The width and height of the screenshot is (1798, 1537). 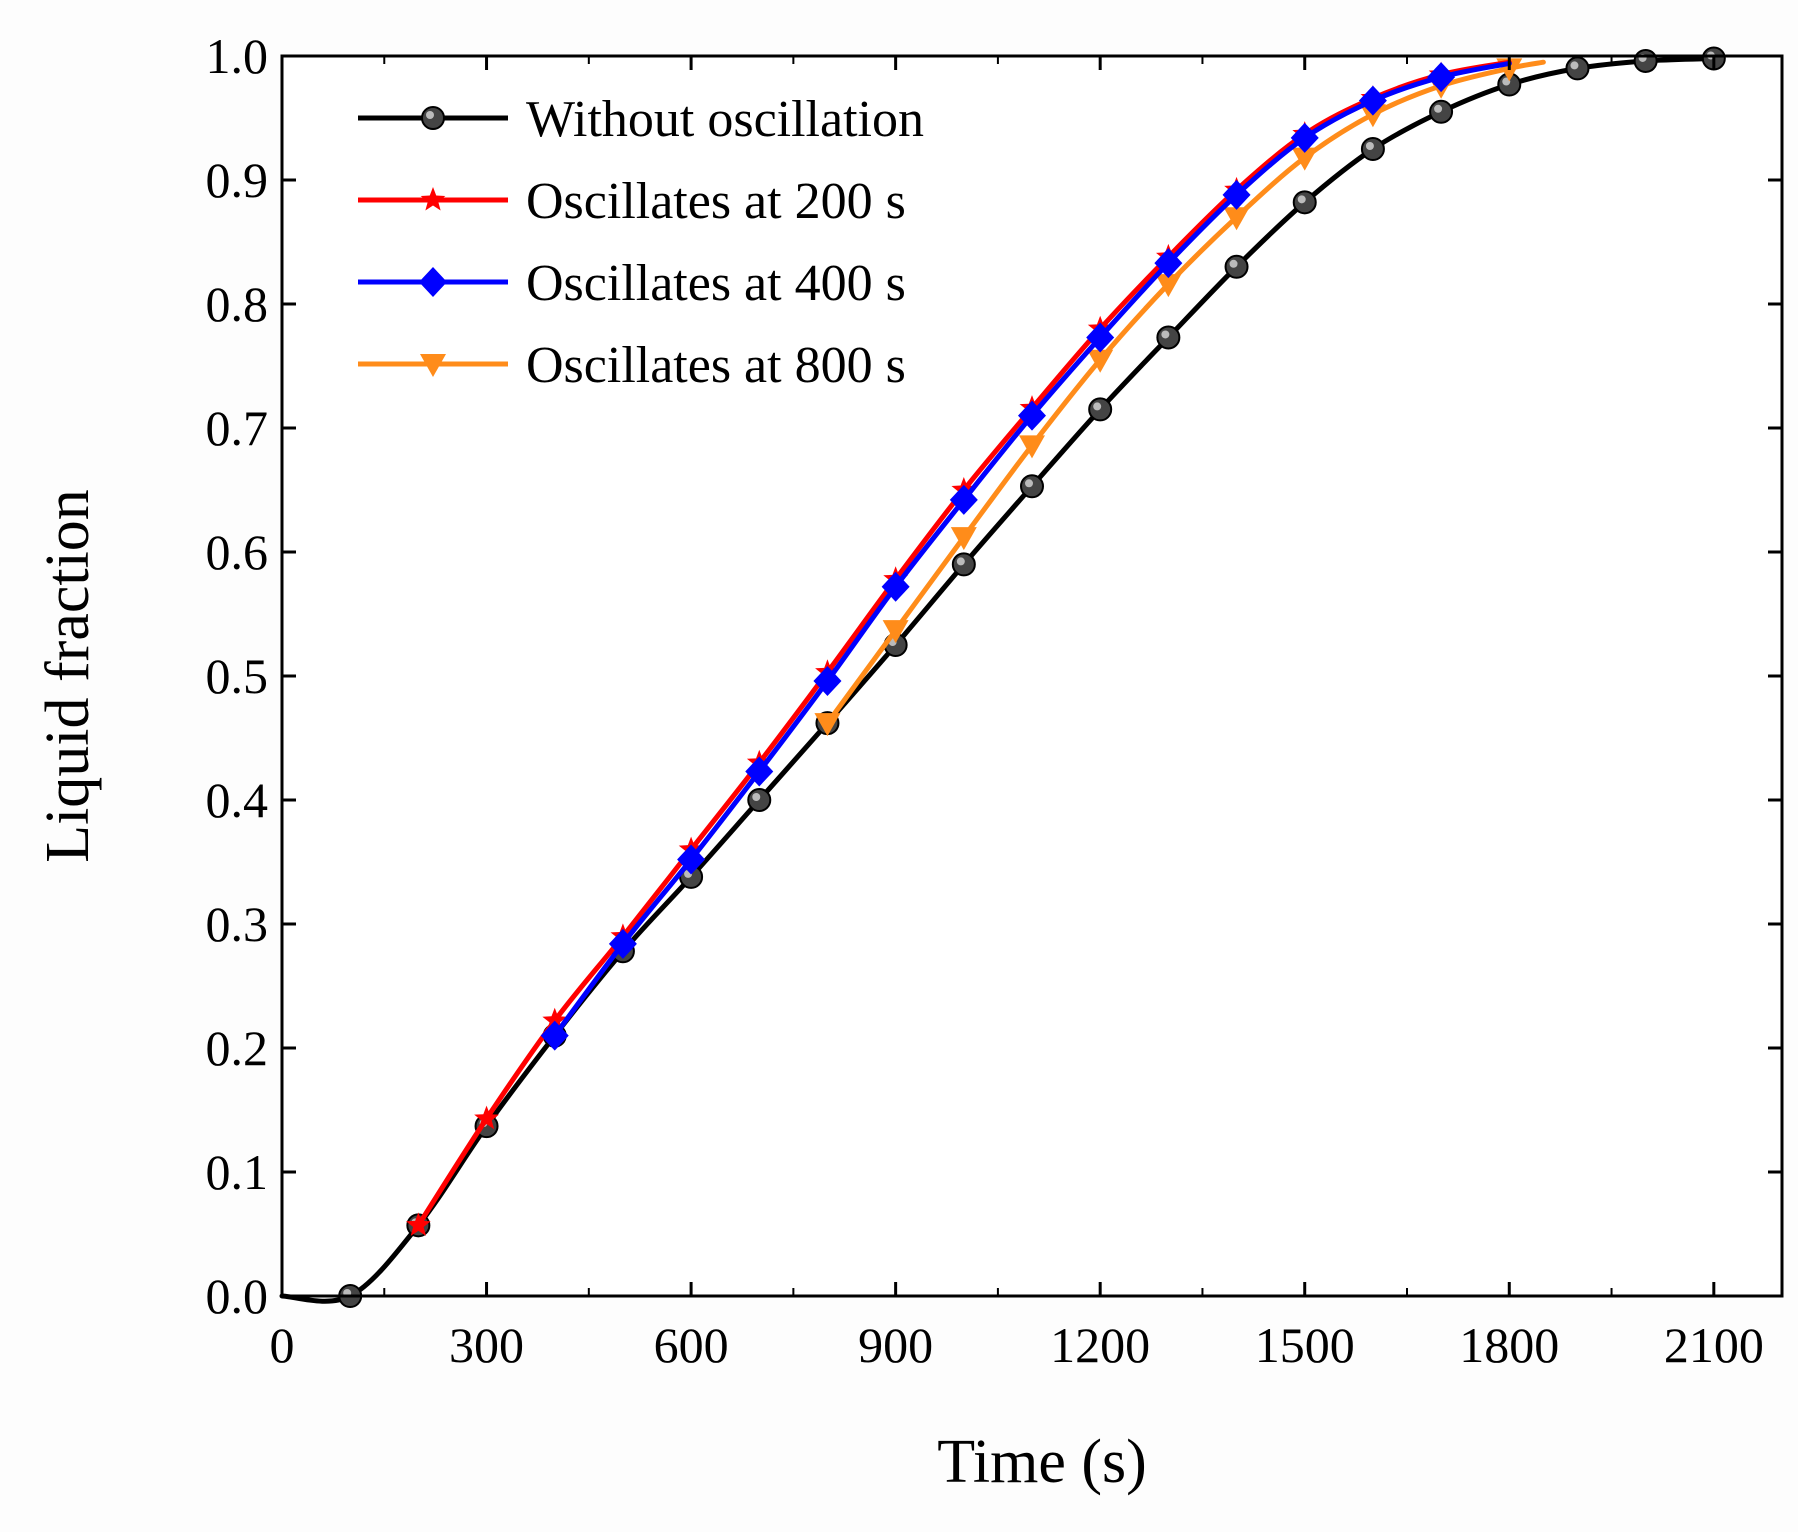 What do you see at coordinates (237, 304) in the screenshot?
I see `y-tick-label: 0.8` at bounding box center [237, 304].